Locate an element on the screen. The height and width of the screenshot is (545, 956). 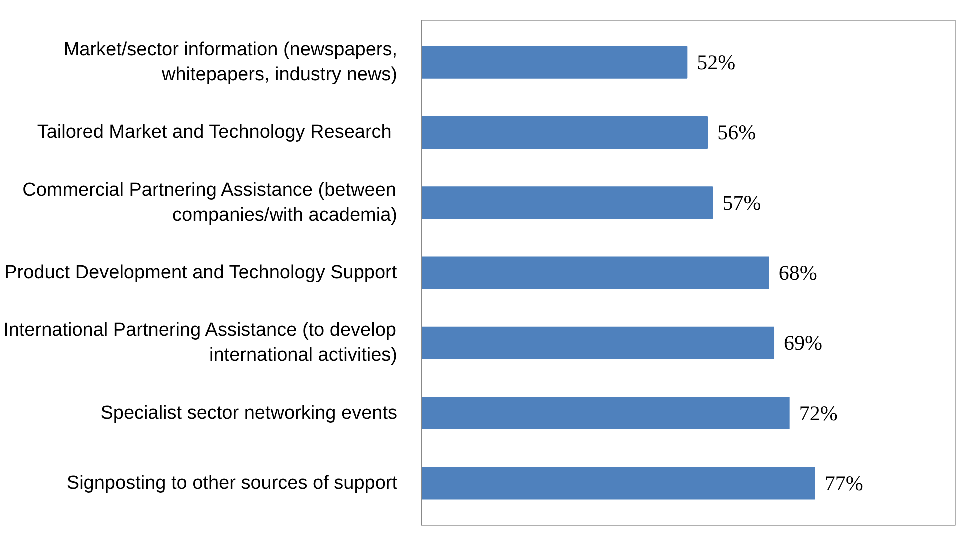
y-tick-label: Specialist sector networking events is located at coordinates (249, 413).